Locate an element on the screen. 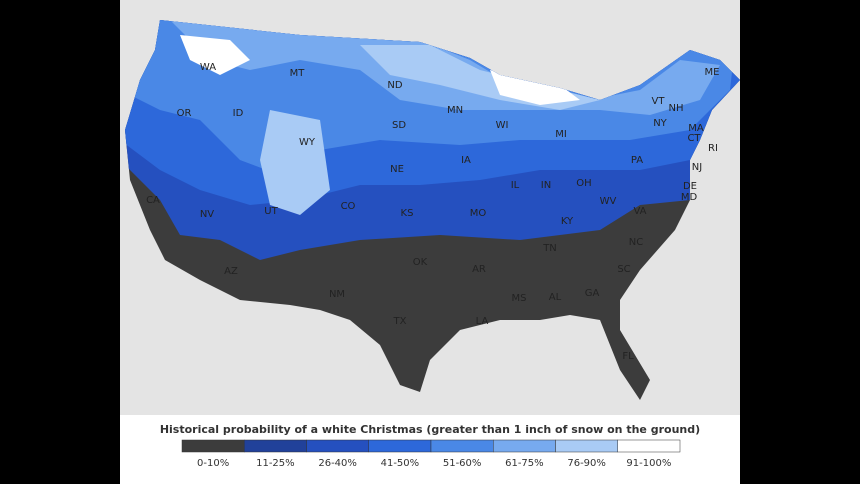 This screenshot has height=484, width=860. legend-label: 91-100% is located at coordinates (648, 463).